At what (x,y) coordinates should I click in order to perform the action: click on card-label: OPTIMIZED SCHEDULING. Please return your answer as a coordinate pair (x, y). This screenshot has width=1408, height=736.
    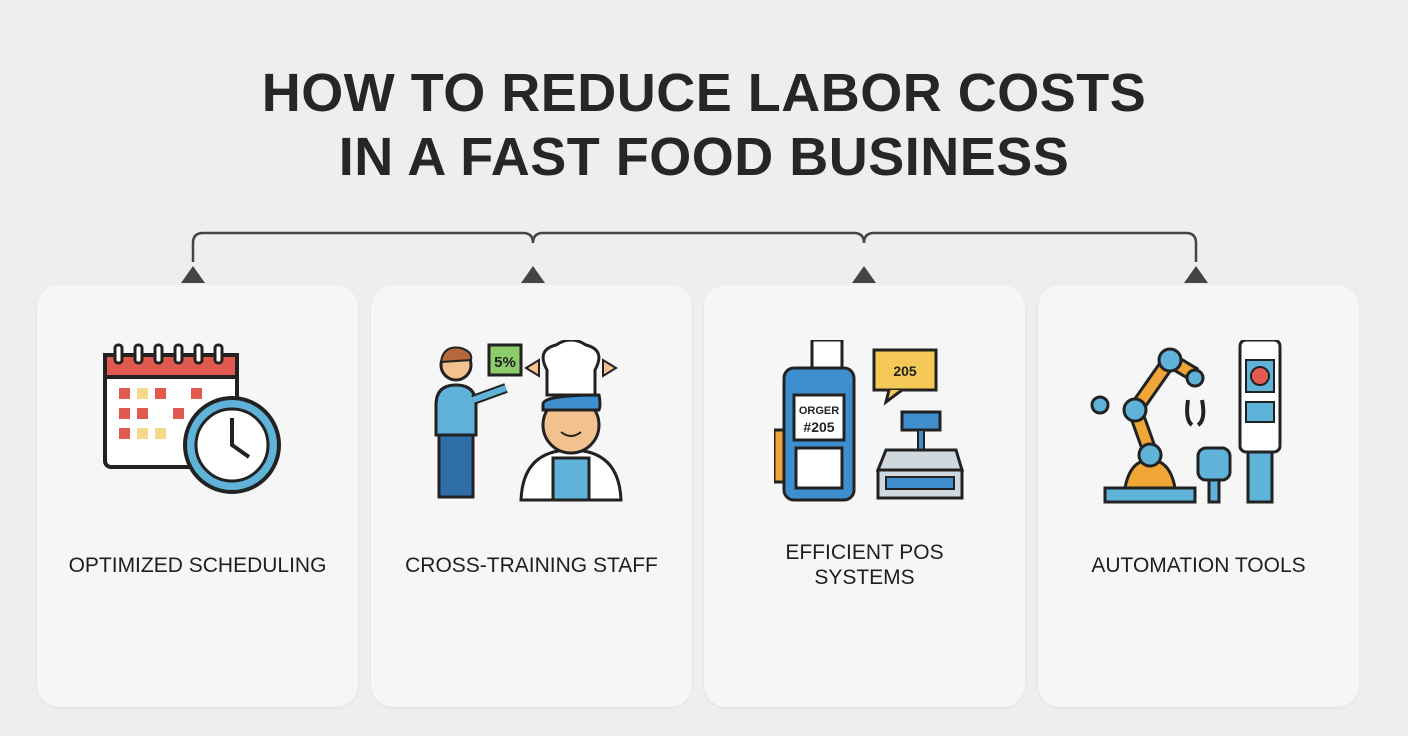
    Looking at the image, I should click on (197, 565).